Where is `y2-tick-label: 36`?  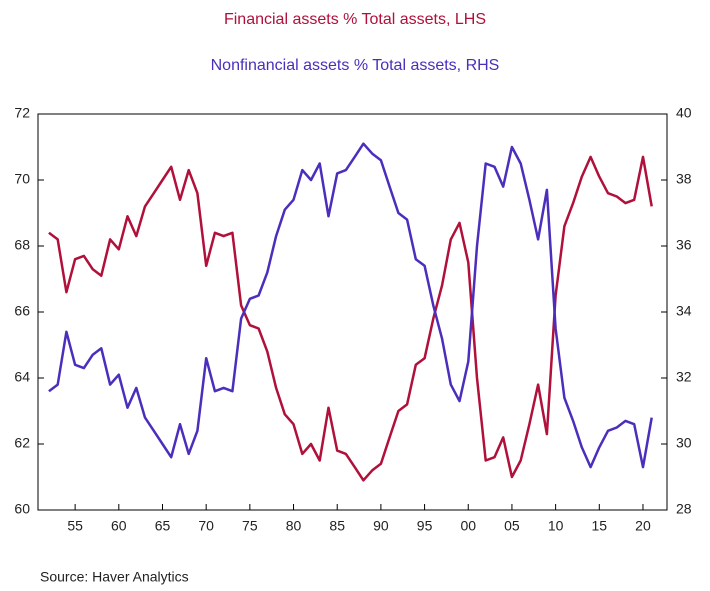
y2-tick-label: 36 is located at coordinates (684, 245).